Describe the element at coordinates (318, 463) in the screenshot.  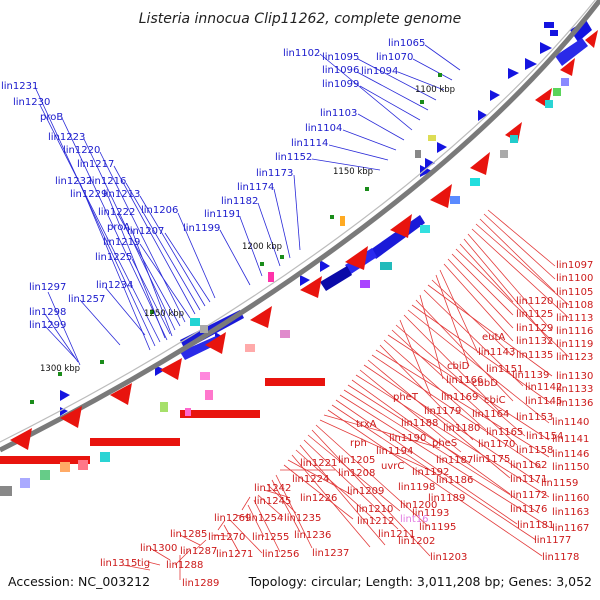
I see `label-lin1221: lin1221` at that location.